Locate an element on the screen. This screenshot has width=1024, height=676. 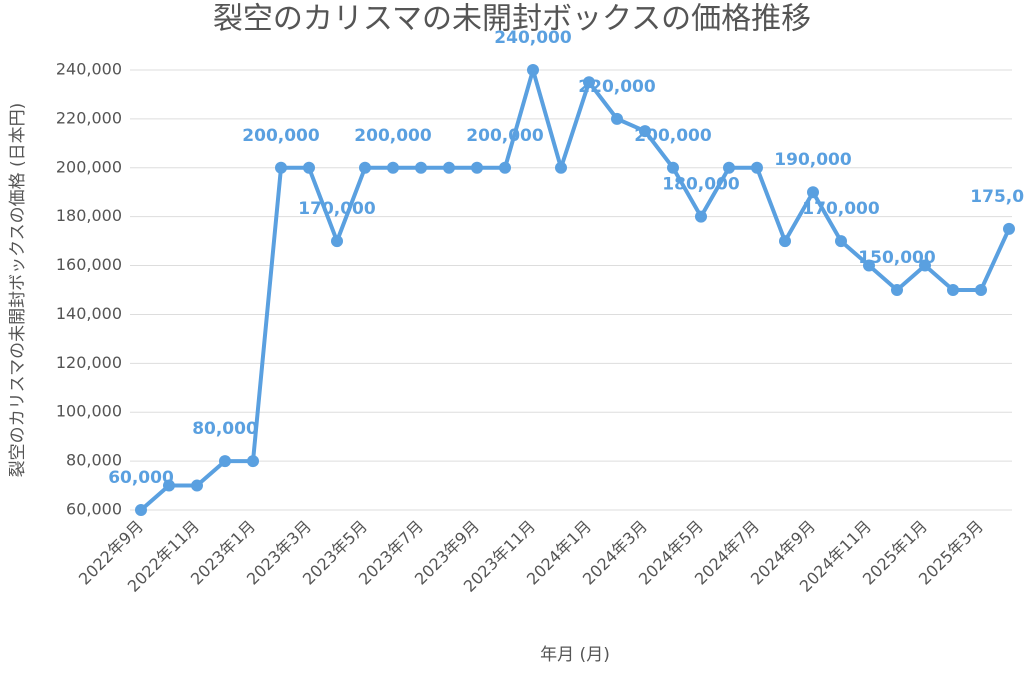
data-label: 80,000 is located at coordinates (225, 429).